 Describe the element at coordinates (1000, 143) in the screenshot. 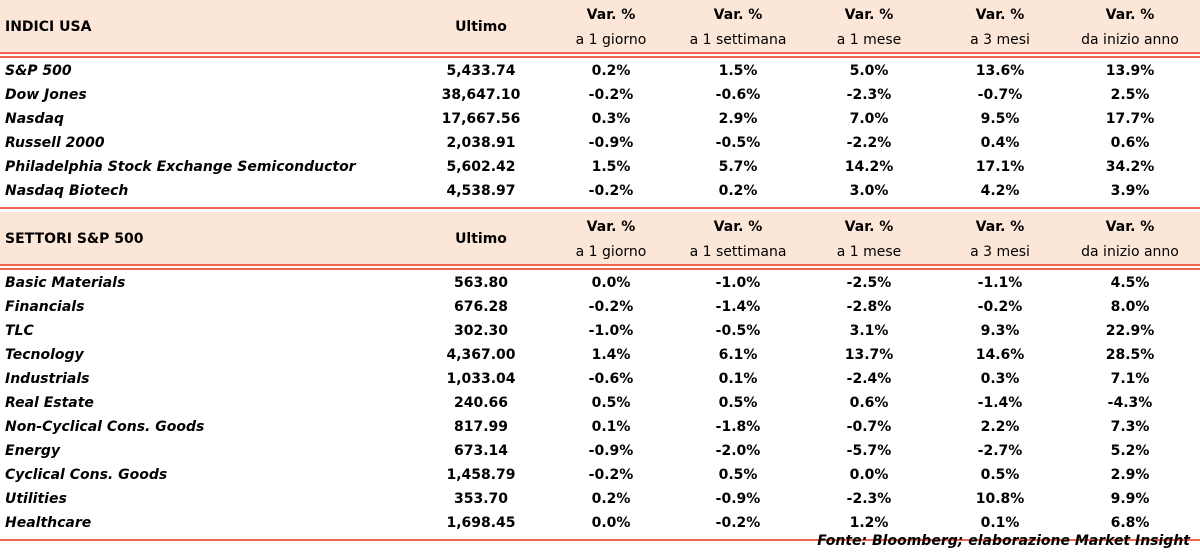

I see `row-var: 0.4%` at that location.